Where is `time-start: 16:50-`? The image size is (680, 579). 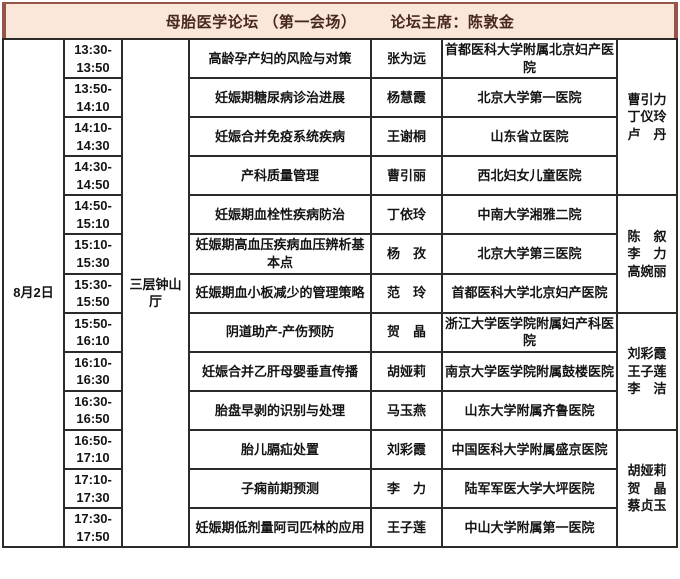 time-start: 16:50- is located at coordinates (93, 440).